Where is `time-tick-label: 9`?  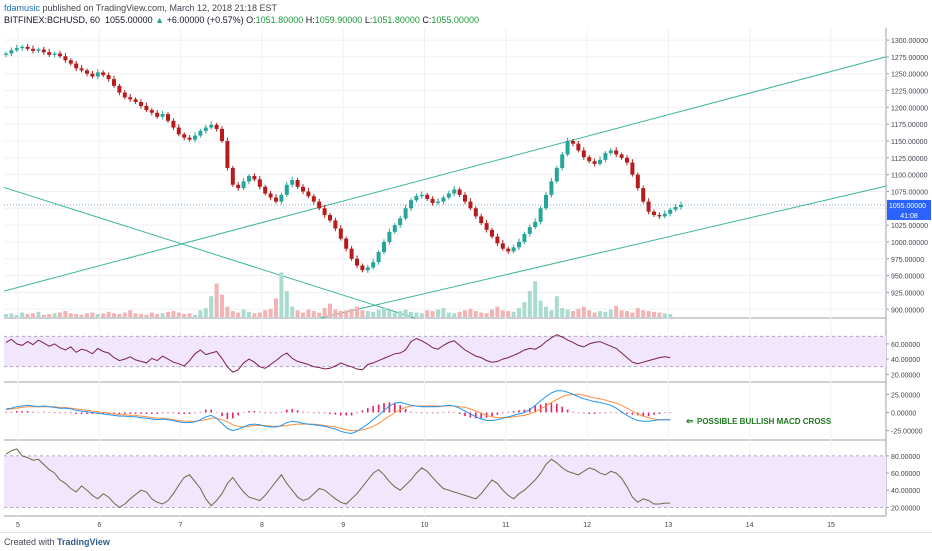 time-tick-label: 9 is located at coordinates (343, 525).